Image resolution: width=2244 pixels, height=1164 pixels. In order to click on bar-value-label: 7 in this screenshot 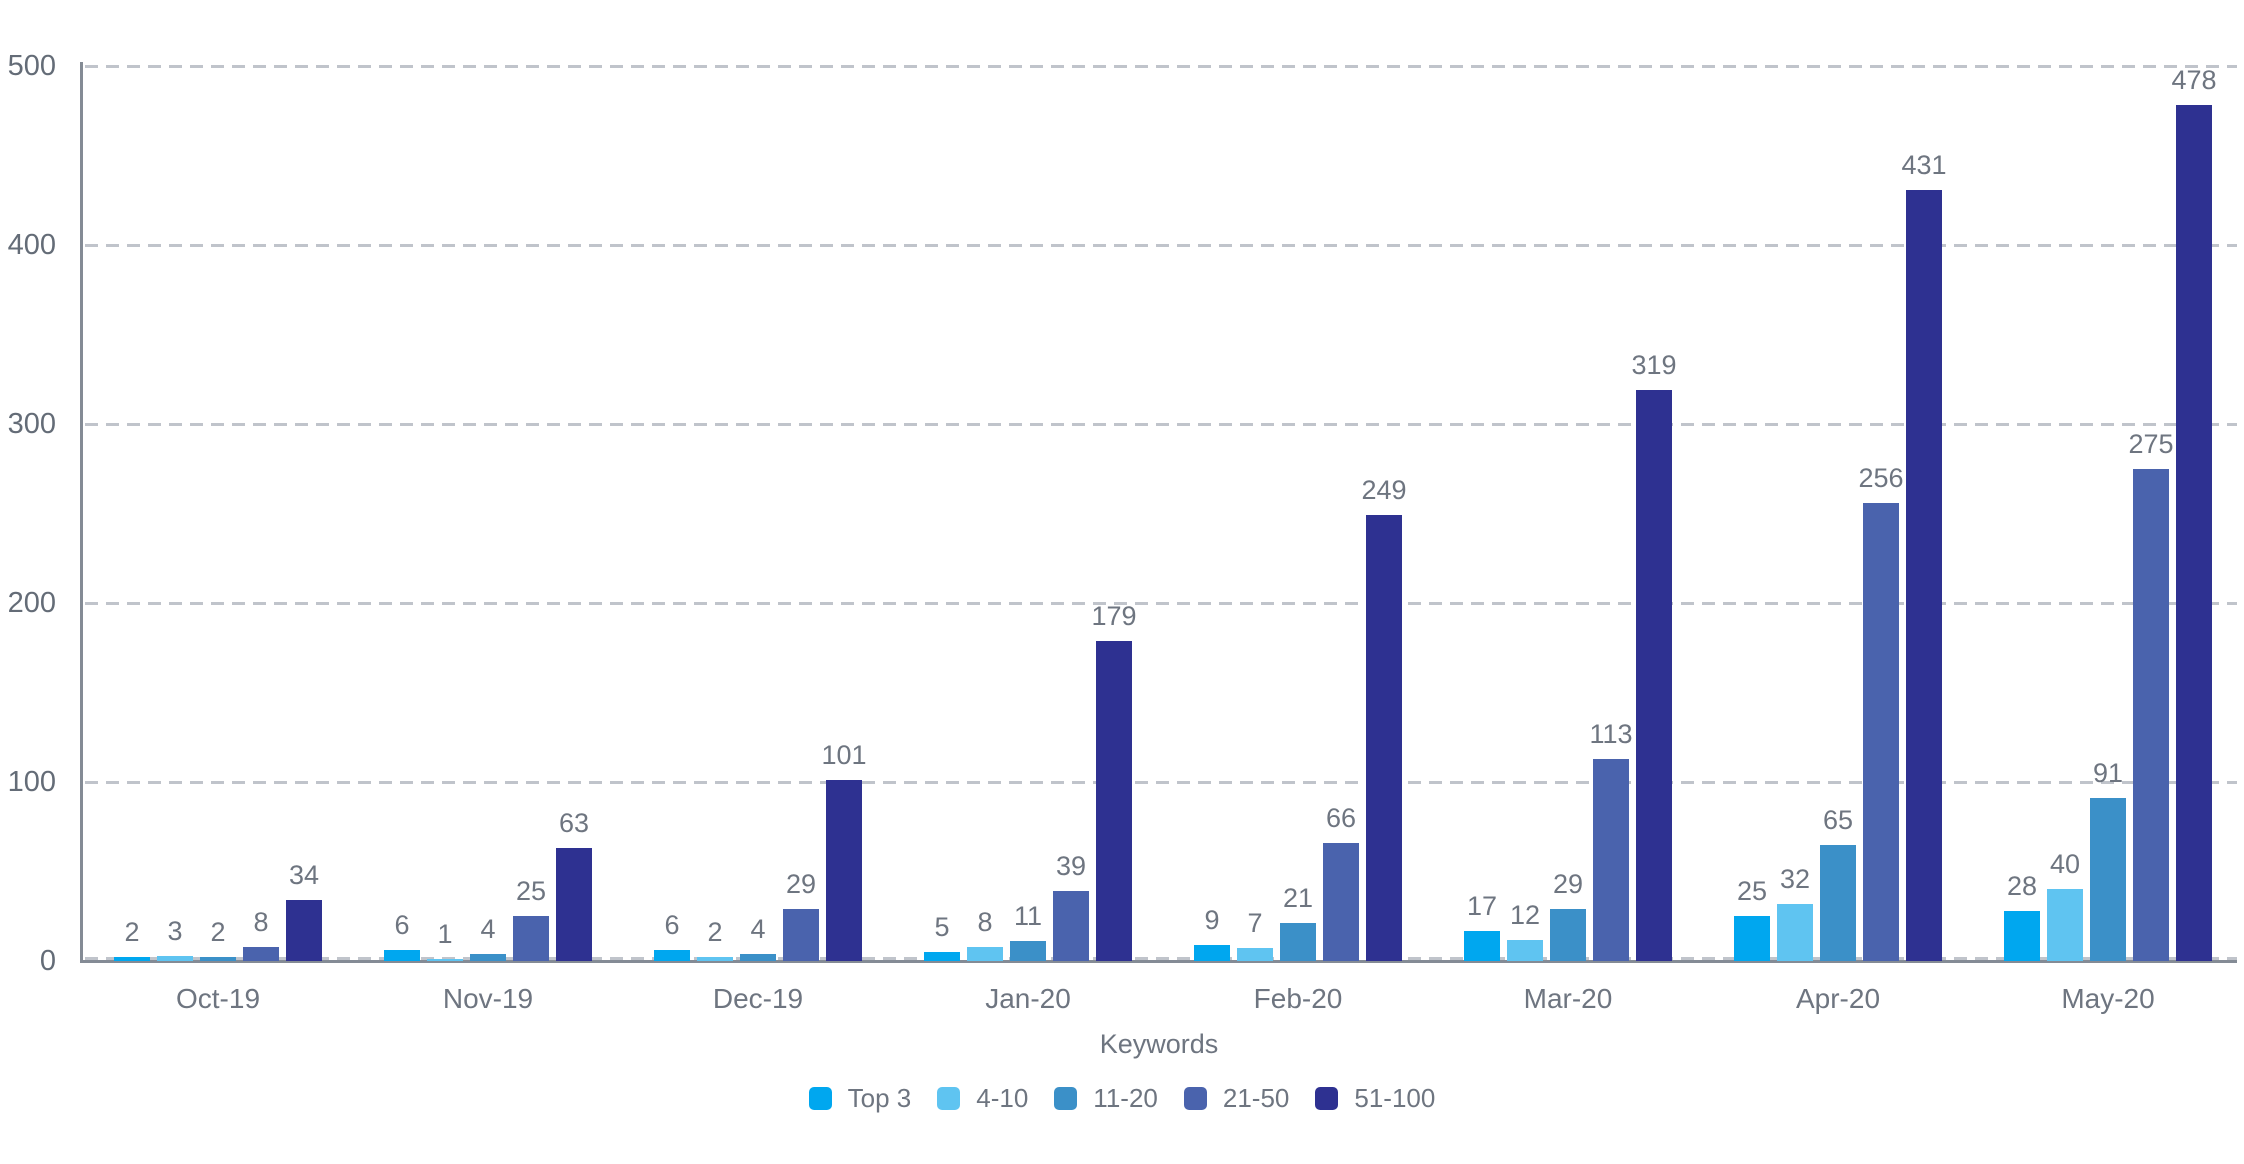, I will do `click(1255, 923)`.